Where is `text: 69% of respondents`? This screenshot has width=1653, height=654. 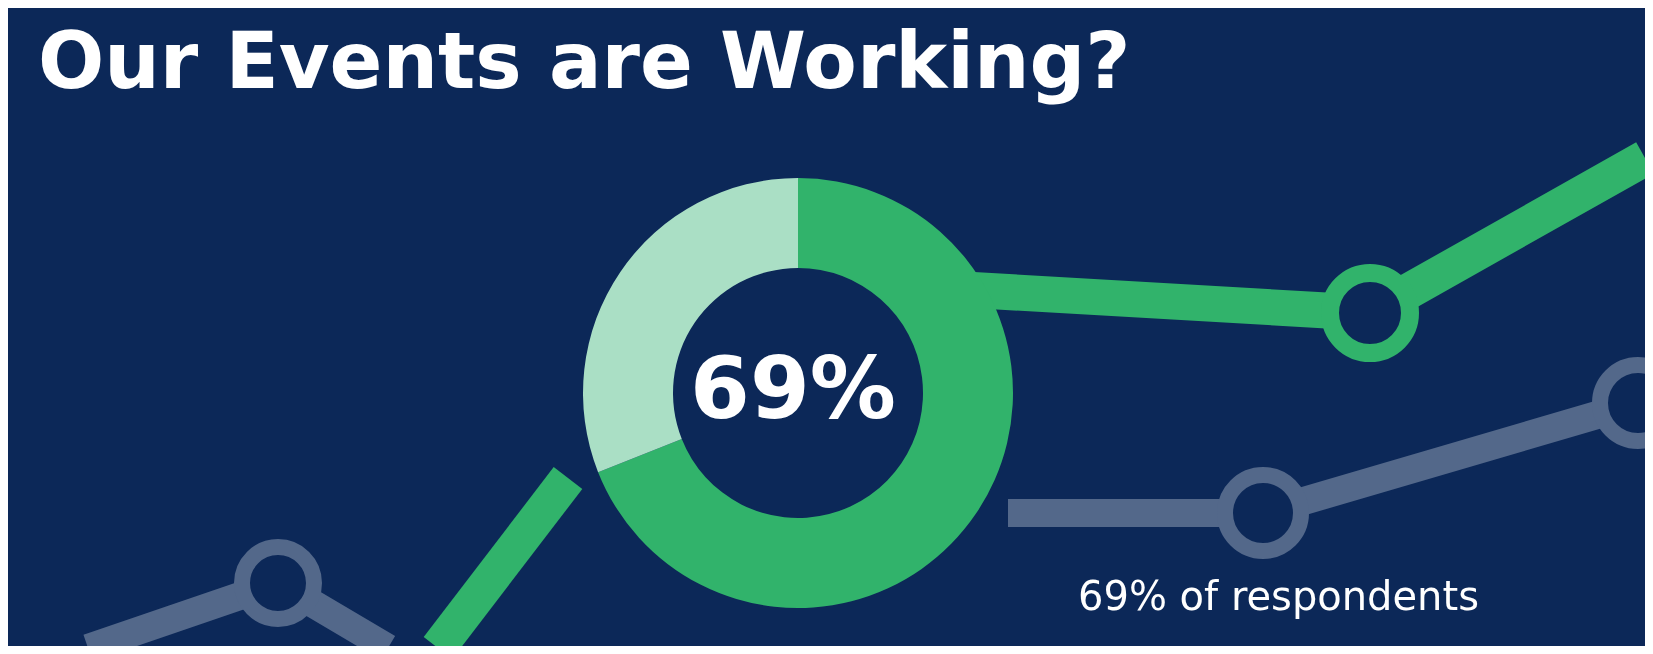
text: 69% of respondents is located at coordinates (1278, 596).